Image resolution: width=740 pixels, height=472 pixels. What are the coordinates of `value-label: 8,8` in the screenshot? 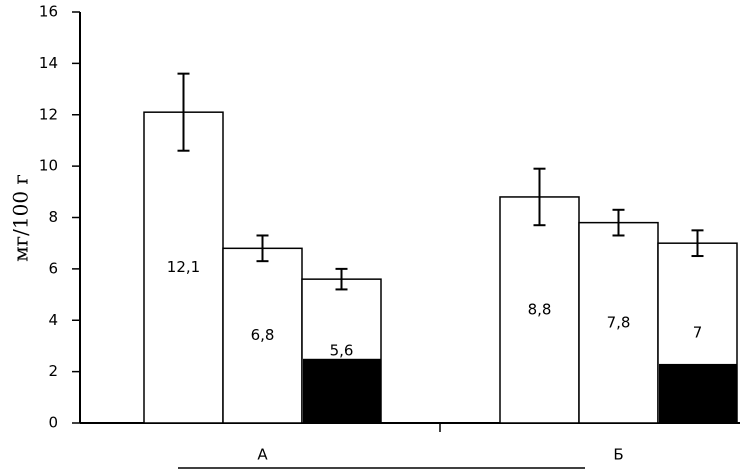 It's located at (540, 309).